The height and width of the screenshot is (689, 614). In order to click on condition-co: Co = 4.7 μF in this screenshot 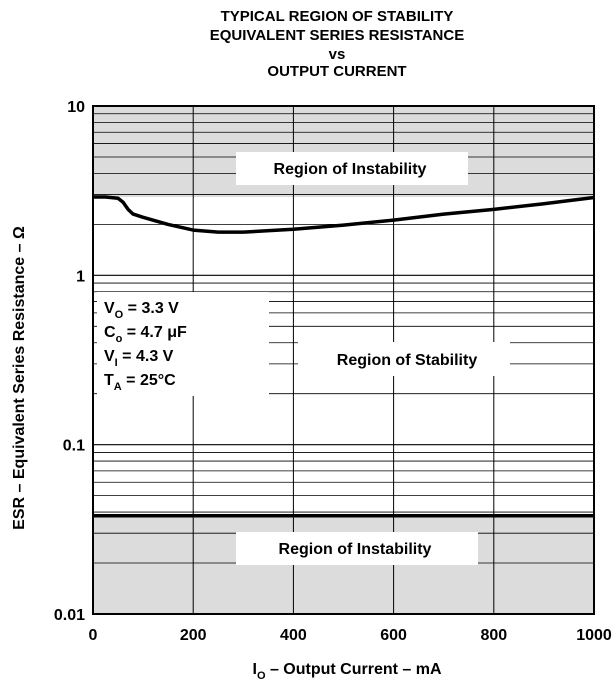, I will do `click(145, 334)`.